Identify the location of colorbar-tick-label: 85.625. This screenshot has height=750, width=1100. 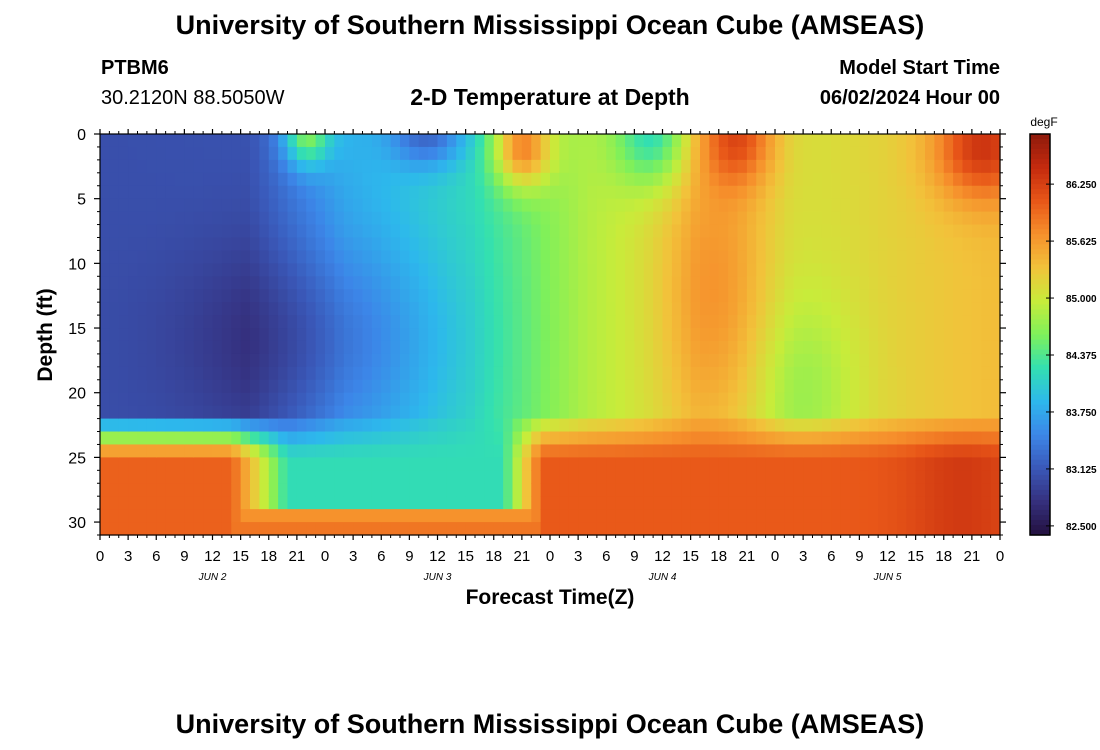
(1081, 242).